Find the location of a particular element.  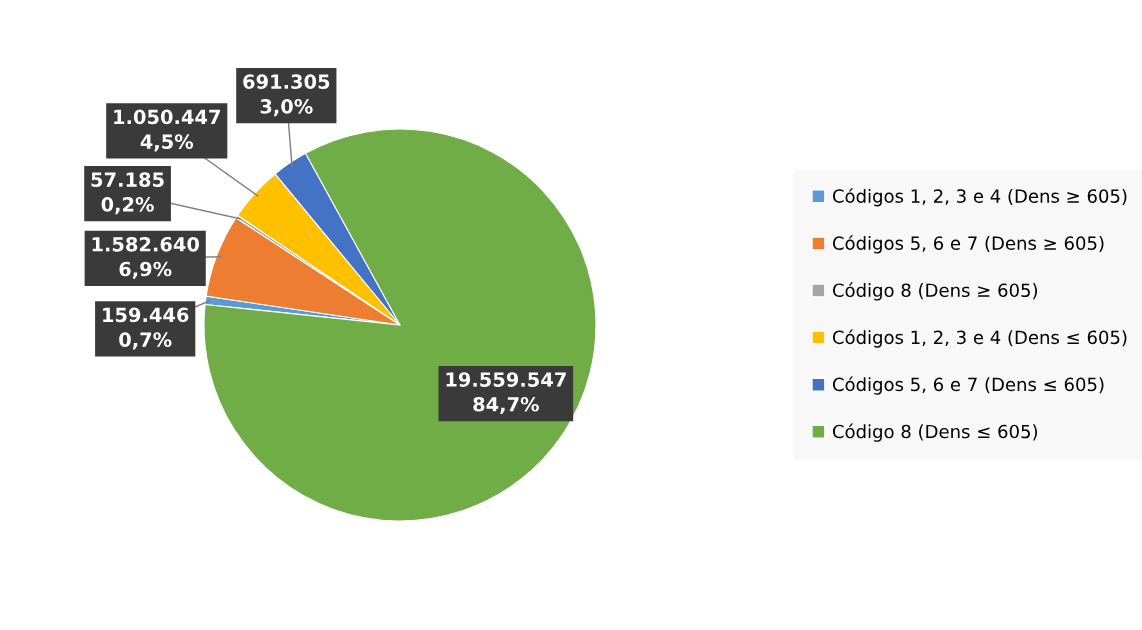

legend-label: Códigos 1, 2, 3 e 4 (Dens ≤ 605) is located at coordinates (979, 338).